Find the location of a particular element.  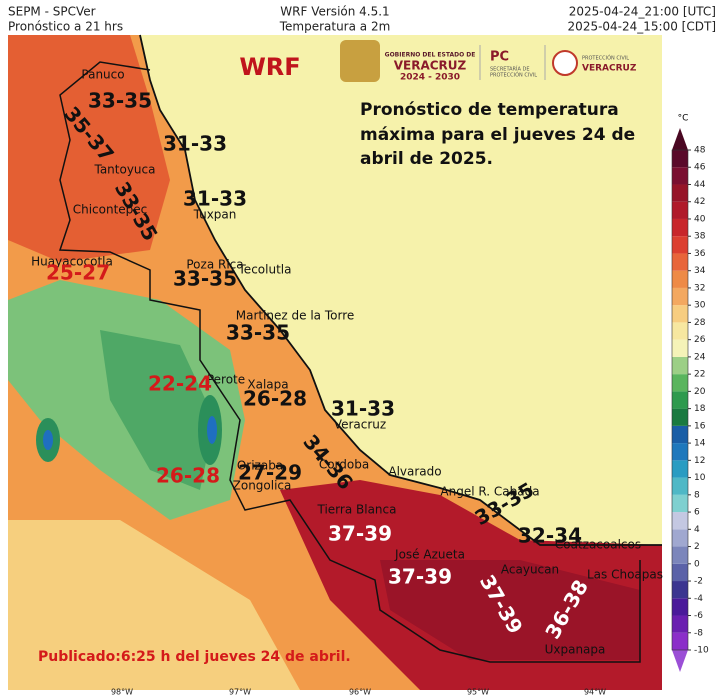

city-label: Chicontepec is located at coordinates (110, 210).